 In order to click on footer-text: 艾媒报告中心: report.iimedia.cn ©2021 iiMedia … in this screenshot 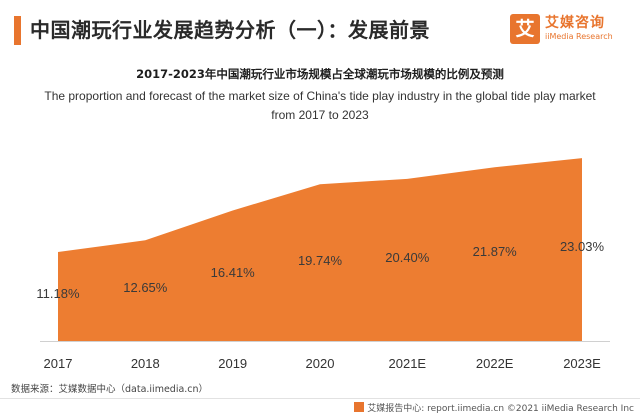, I will do `click(500, 409)`.